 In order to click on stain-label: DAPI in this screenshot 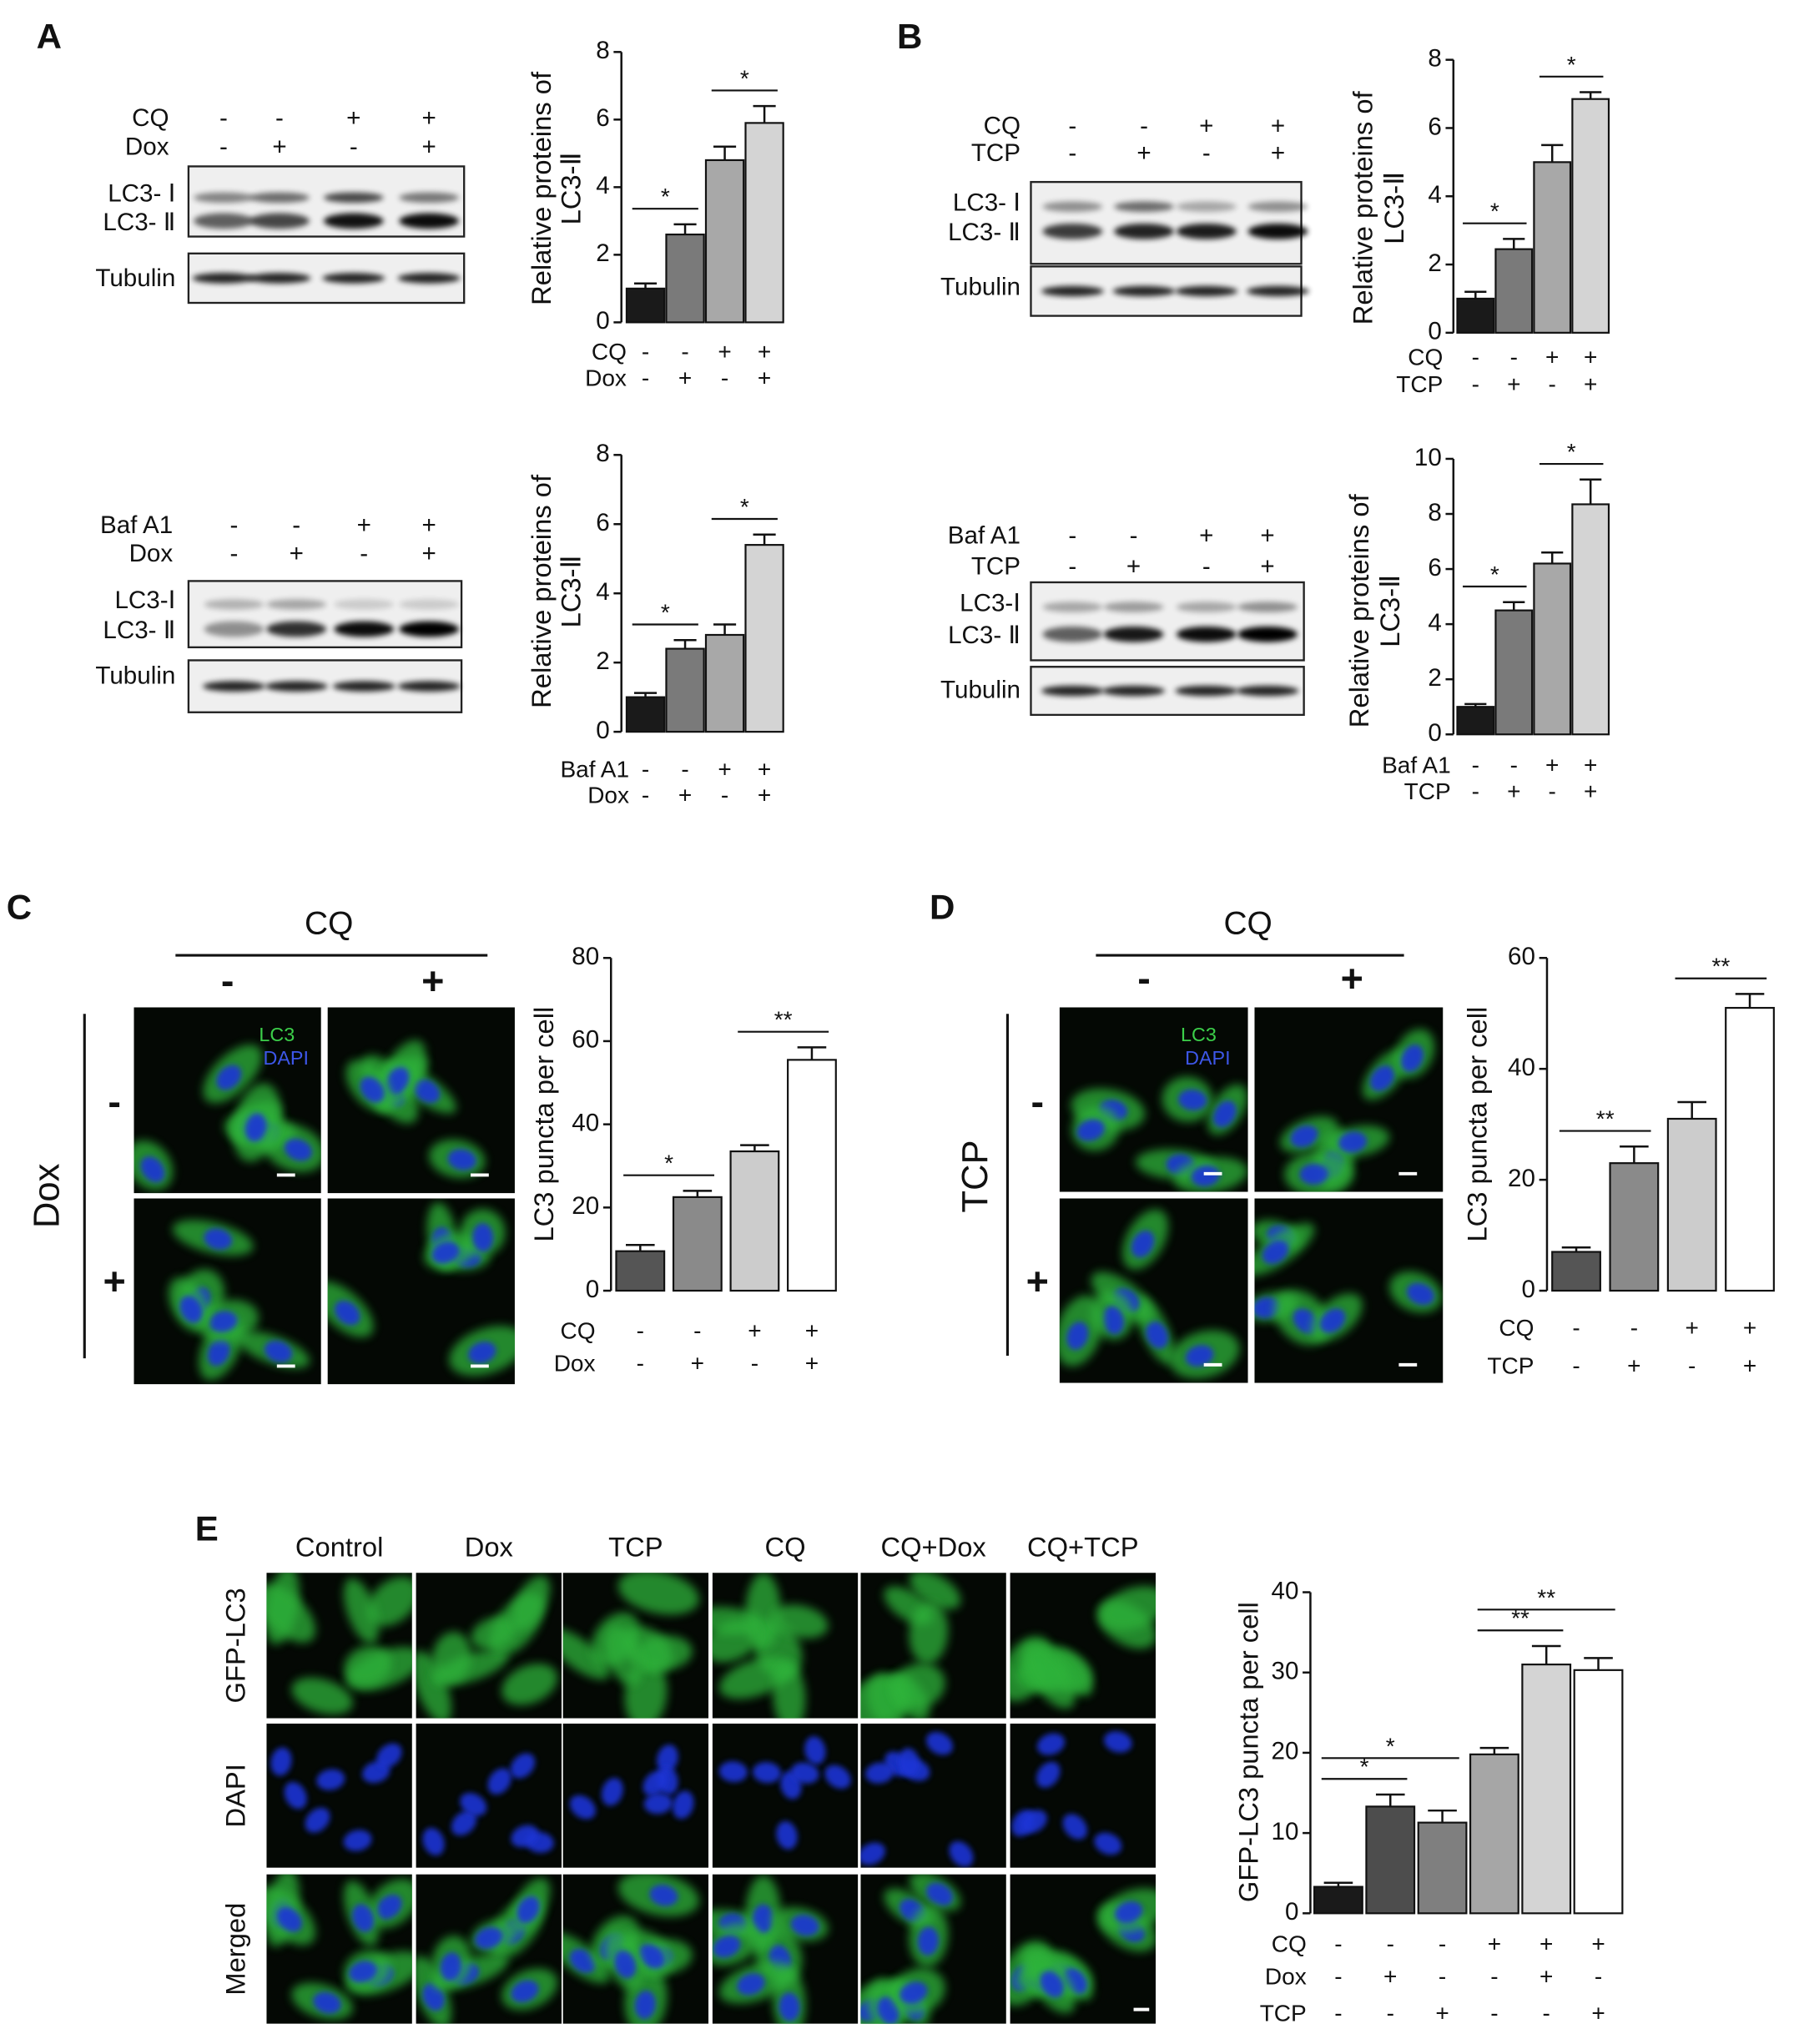, I will do `click(1208, 1058)`.